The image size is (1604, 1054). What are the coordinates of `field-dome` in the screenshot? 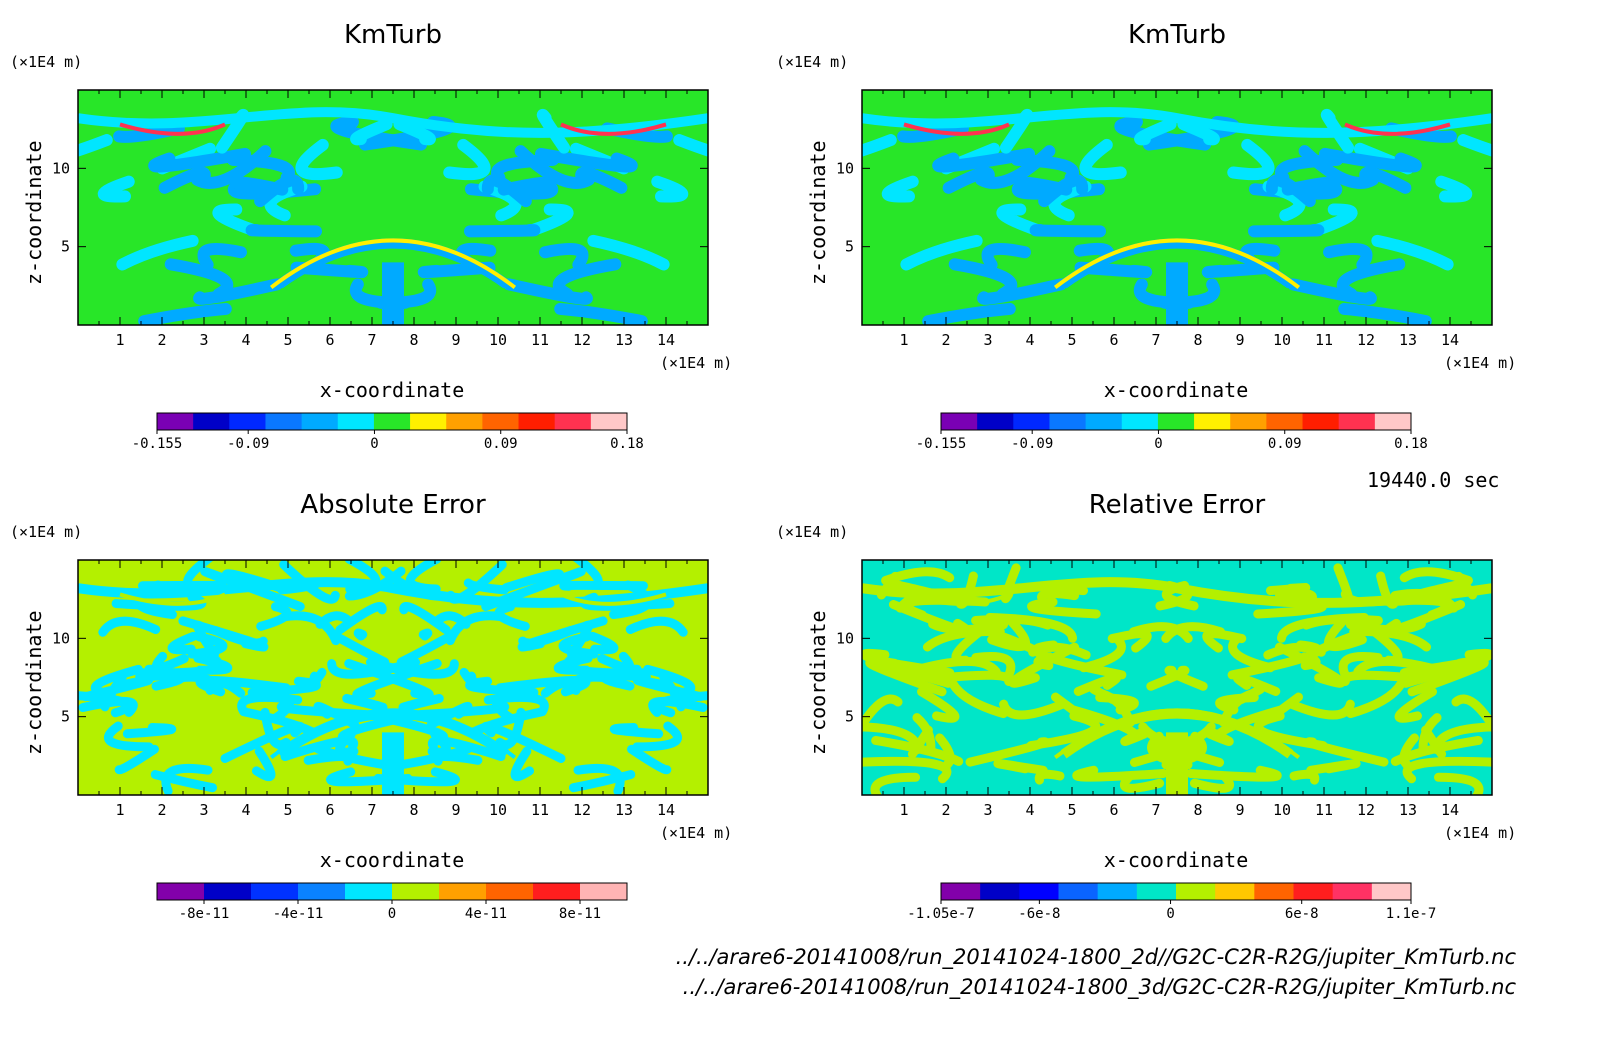 It's located at (1177, 263).